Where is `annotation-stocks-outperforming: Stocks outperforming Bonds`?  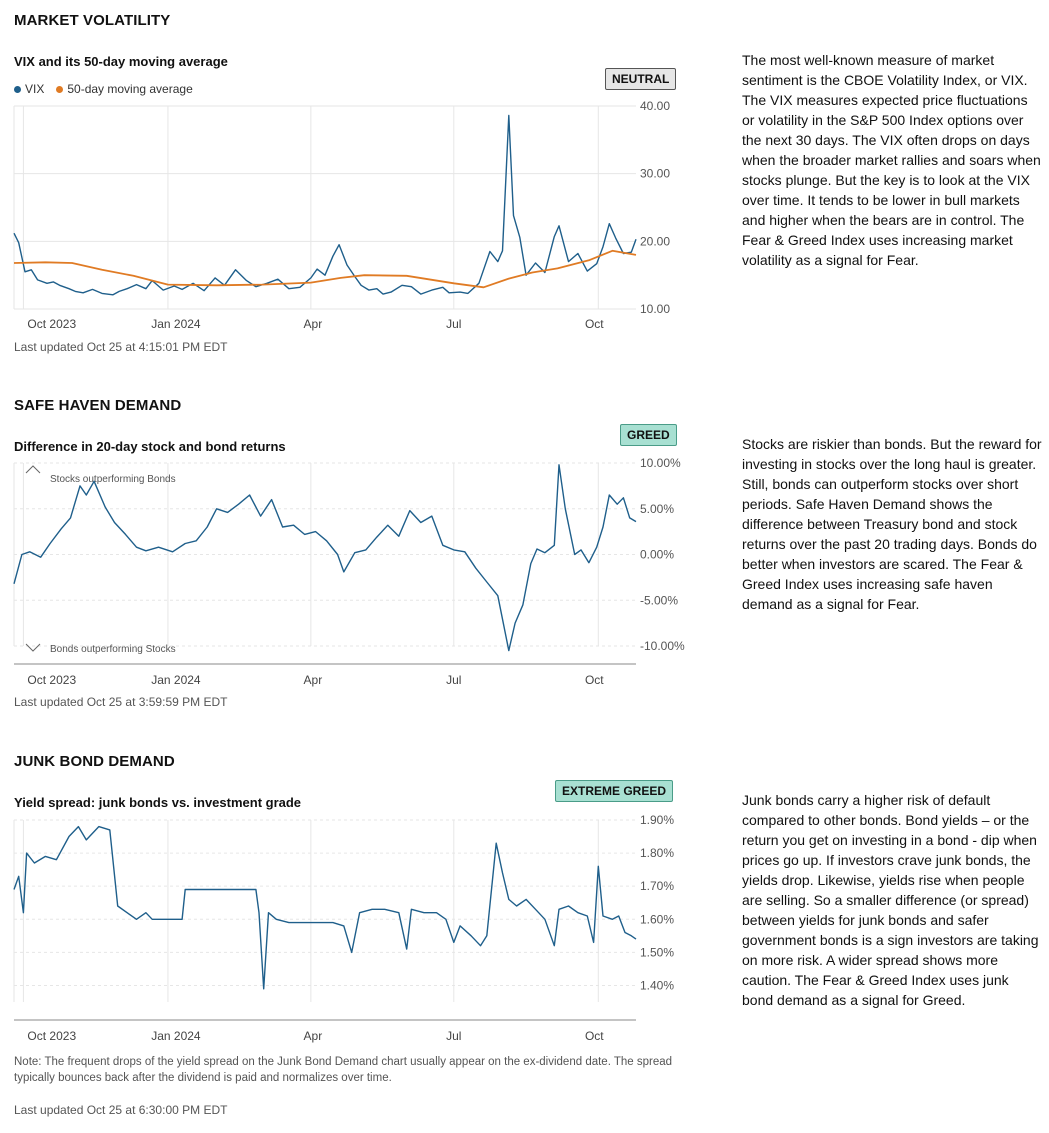
annotation-stocks-outperforming: Stocks outperforming Bonds is located at coordinates (113, 479).